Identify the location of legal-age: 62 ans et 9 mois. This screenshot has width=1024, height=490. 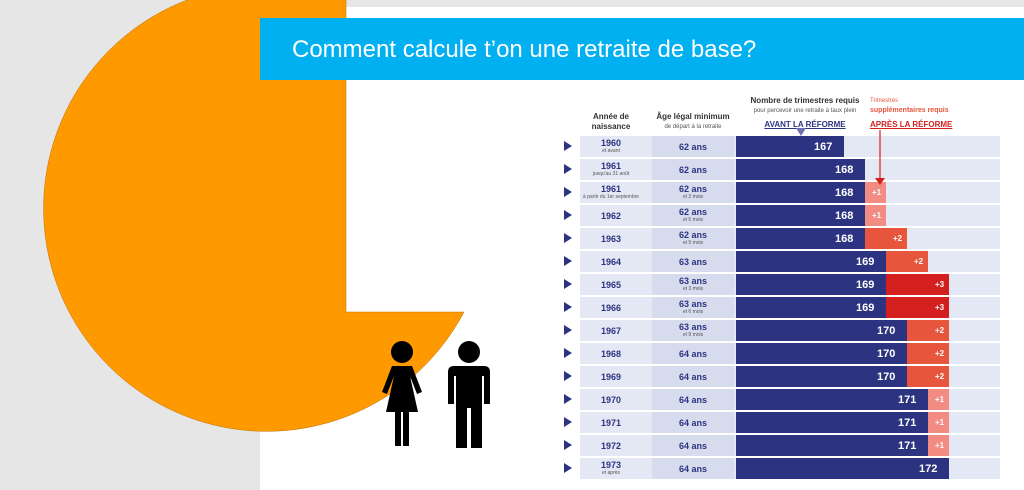
(693, 238).